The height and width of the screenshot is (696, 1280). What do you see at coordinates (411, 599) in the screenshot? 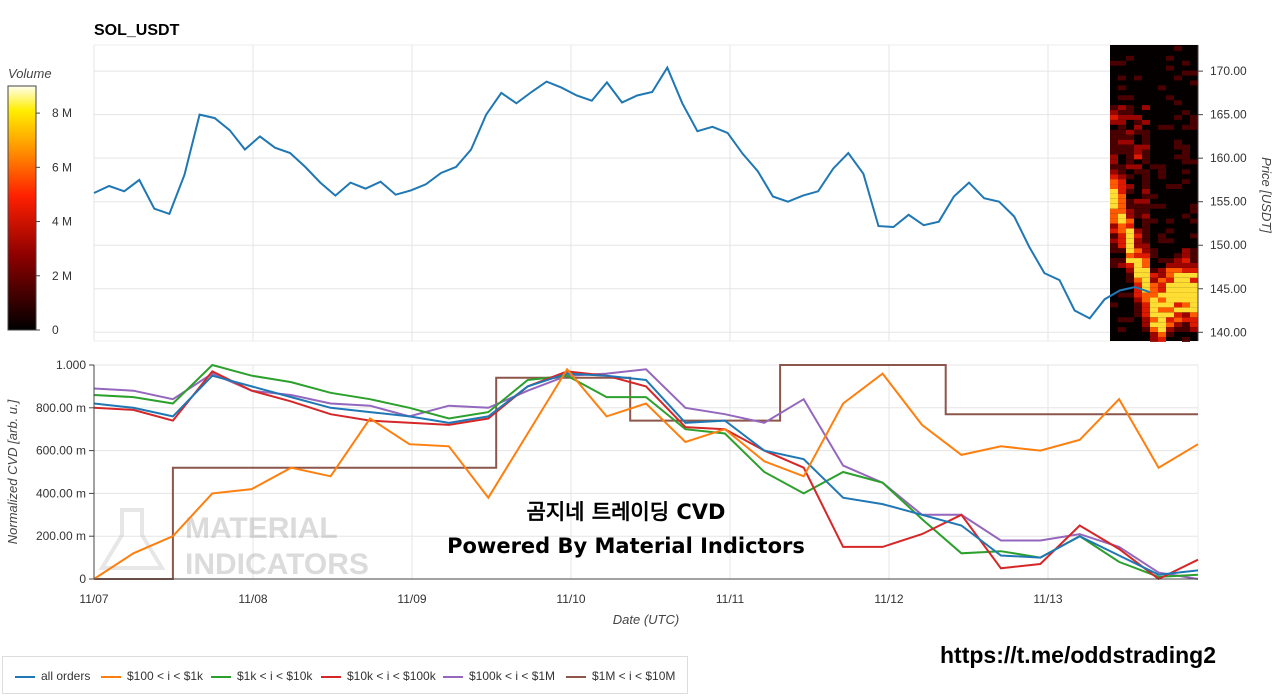
I see `x-tick-label: 11/09` at bounding box center [411, 599].